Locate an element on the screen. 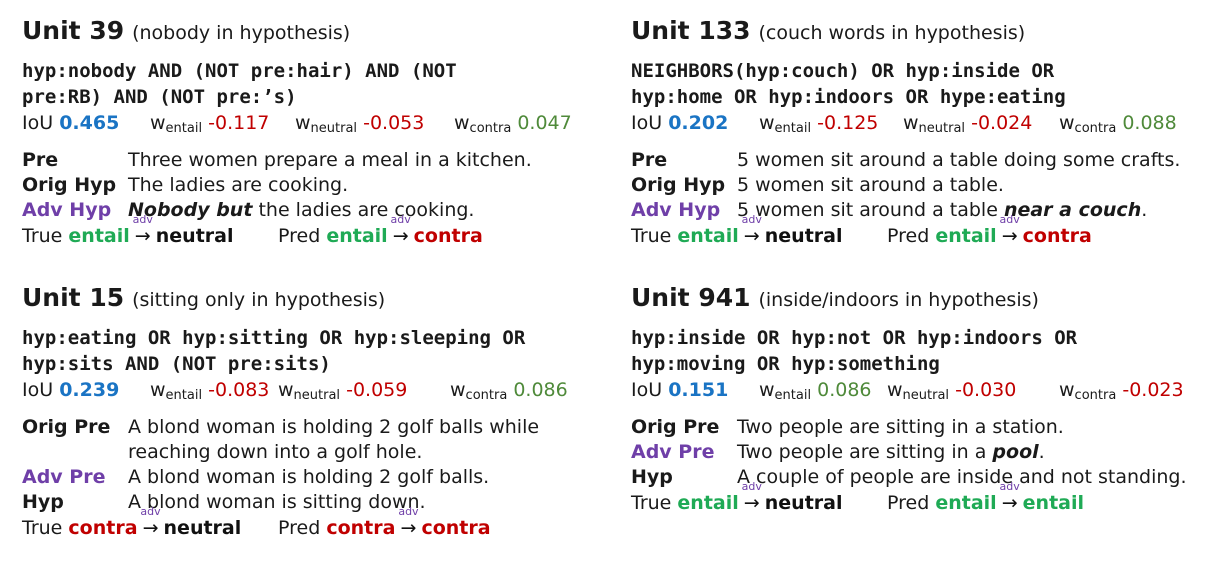 The width and height of the screenshot is (1227, 566). example-row: Hyp A blond woman is sitting down. is located at coordinates (317, 502).